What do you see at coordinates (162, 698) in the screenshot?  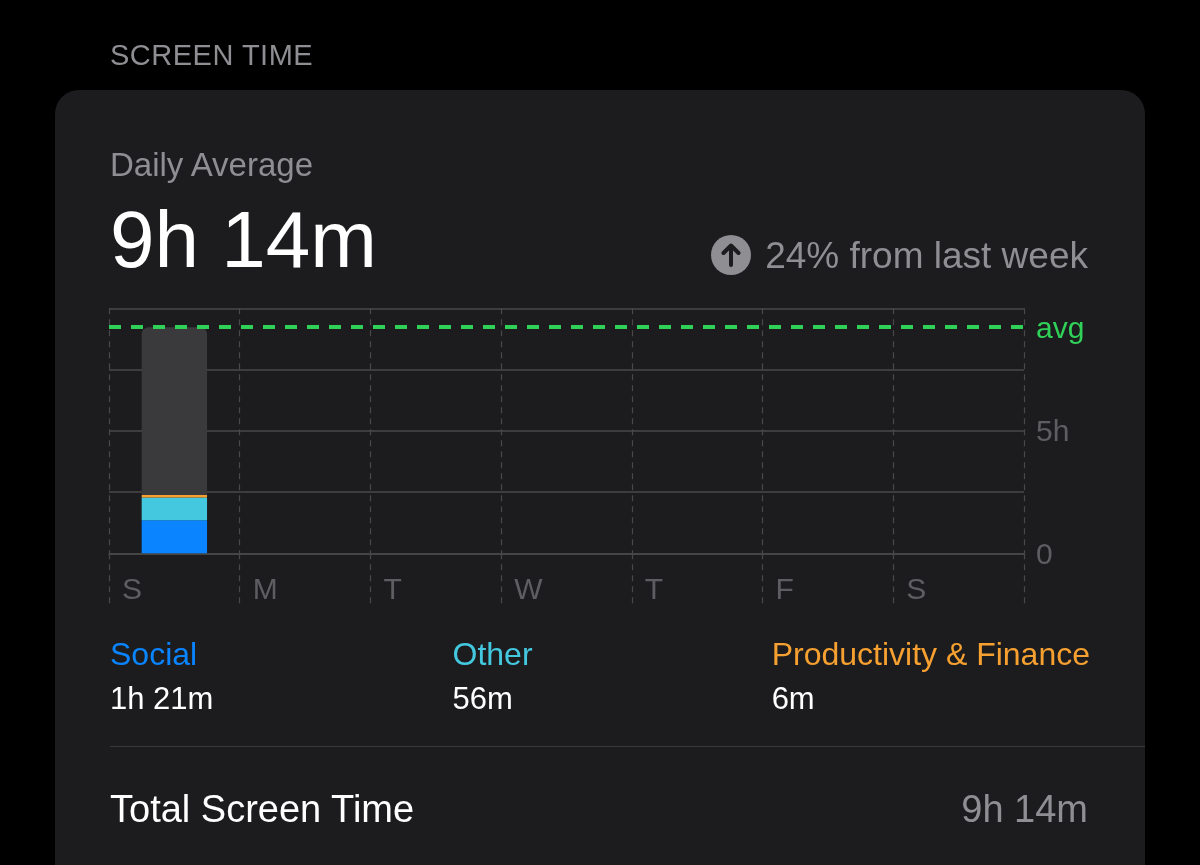 I see `text: 1h 21m` at bounding box center [162, 698].